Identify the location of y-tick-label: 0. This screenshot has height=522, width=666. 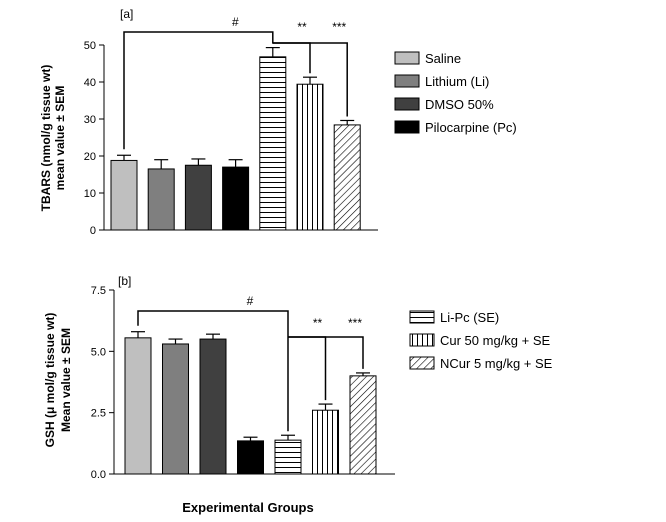
(93, 231).